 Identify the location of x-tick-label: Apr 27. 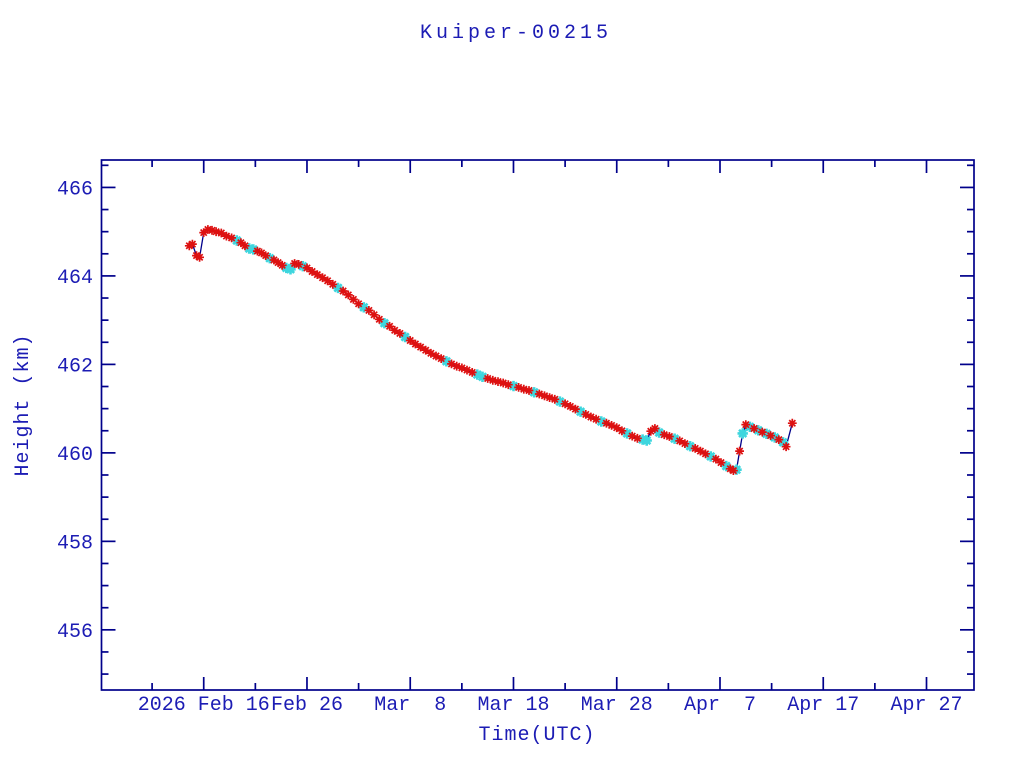
(926, 705).